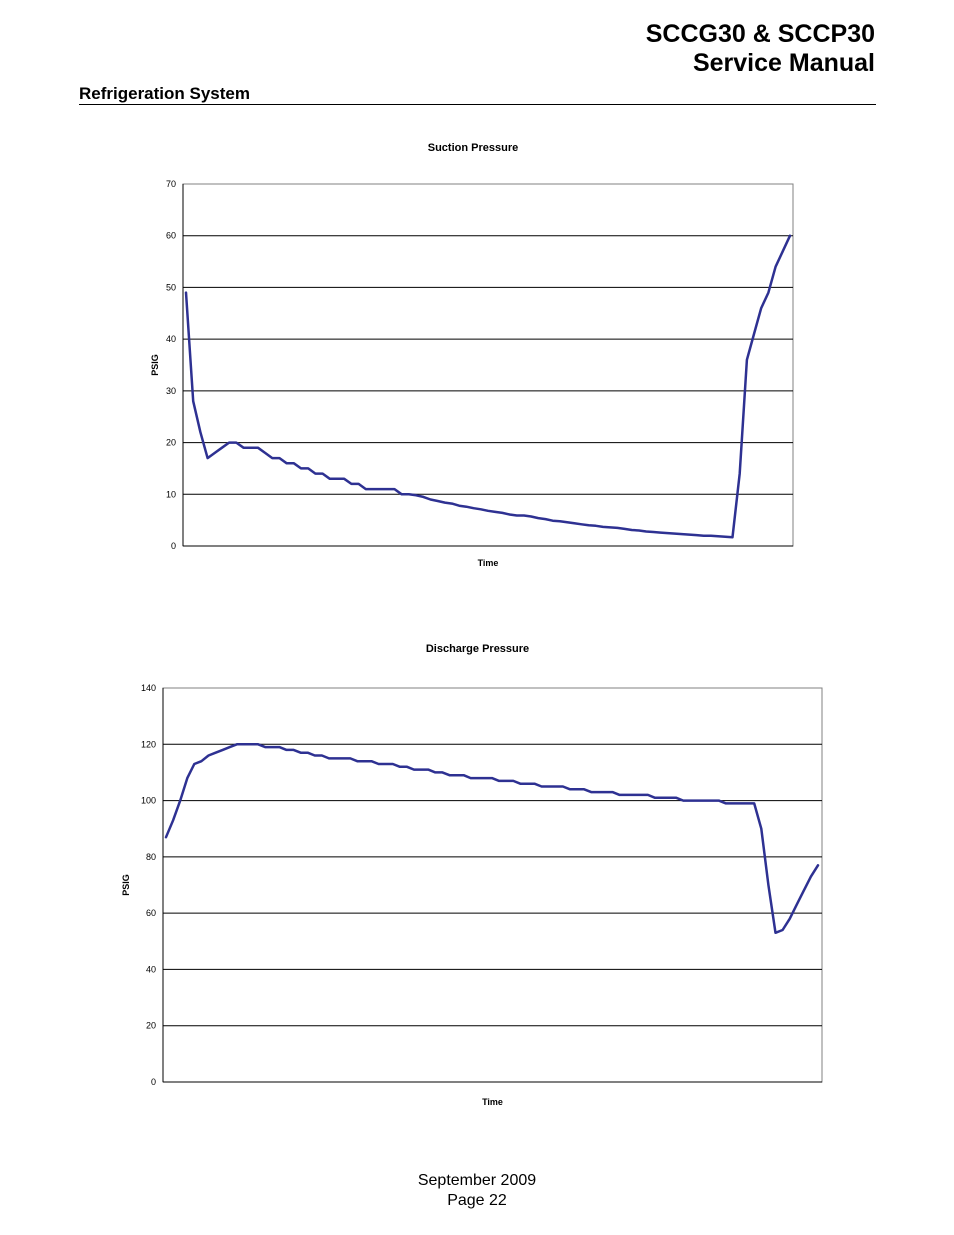  What do you see at coordinates (488, 563) in the screenshot?
I see `suction-x-axis-label: Time` at bounding box center [488, 563].